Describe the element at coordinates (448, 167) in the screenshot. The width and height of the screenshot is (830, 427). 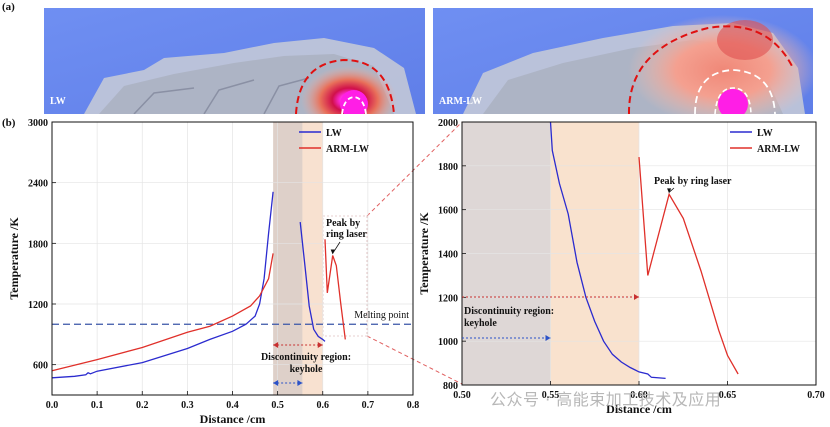
I see `y-tick-label-5: 1800` at that location.